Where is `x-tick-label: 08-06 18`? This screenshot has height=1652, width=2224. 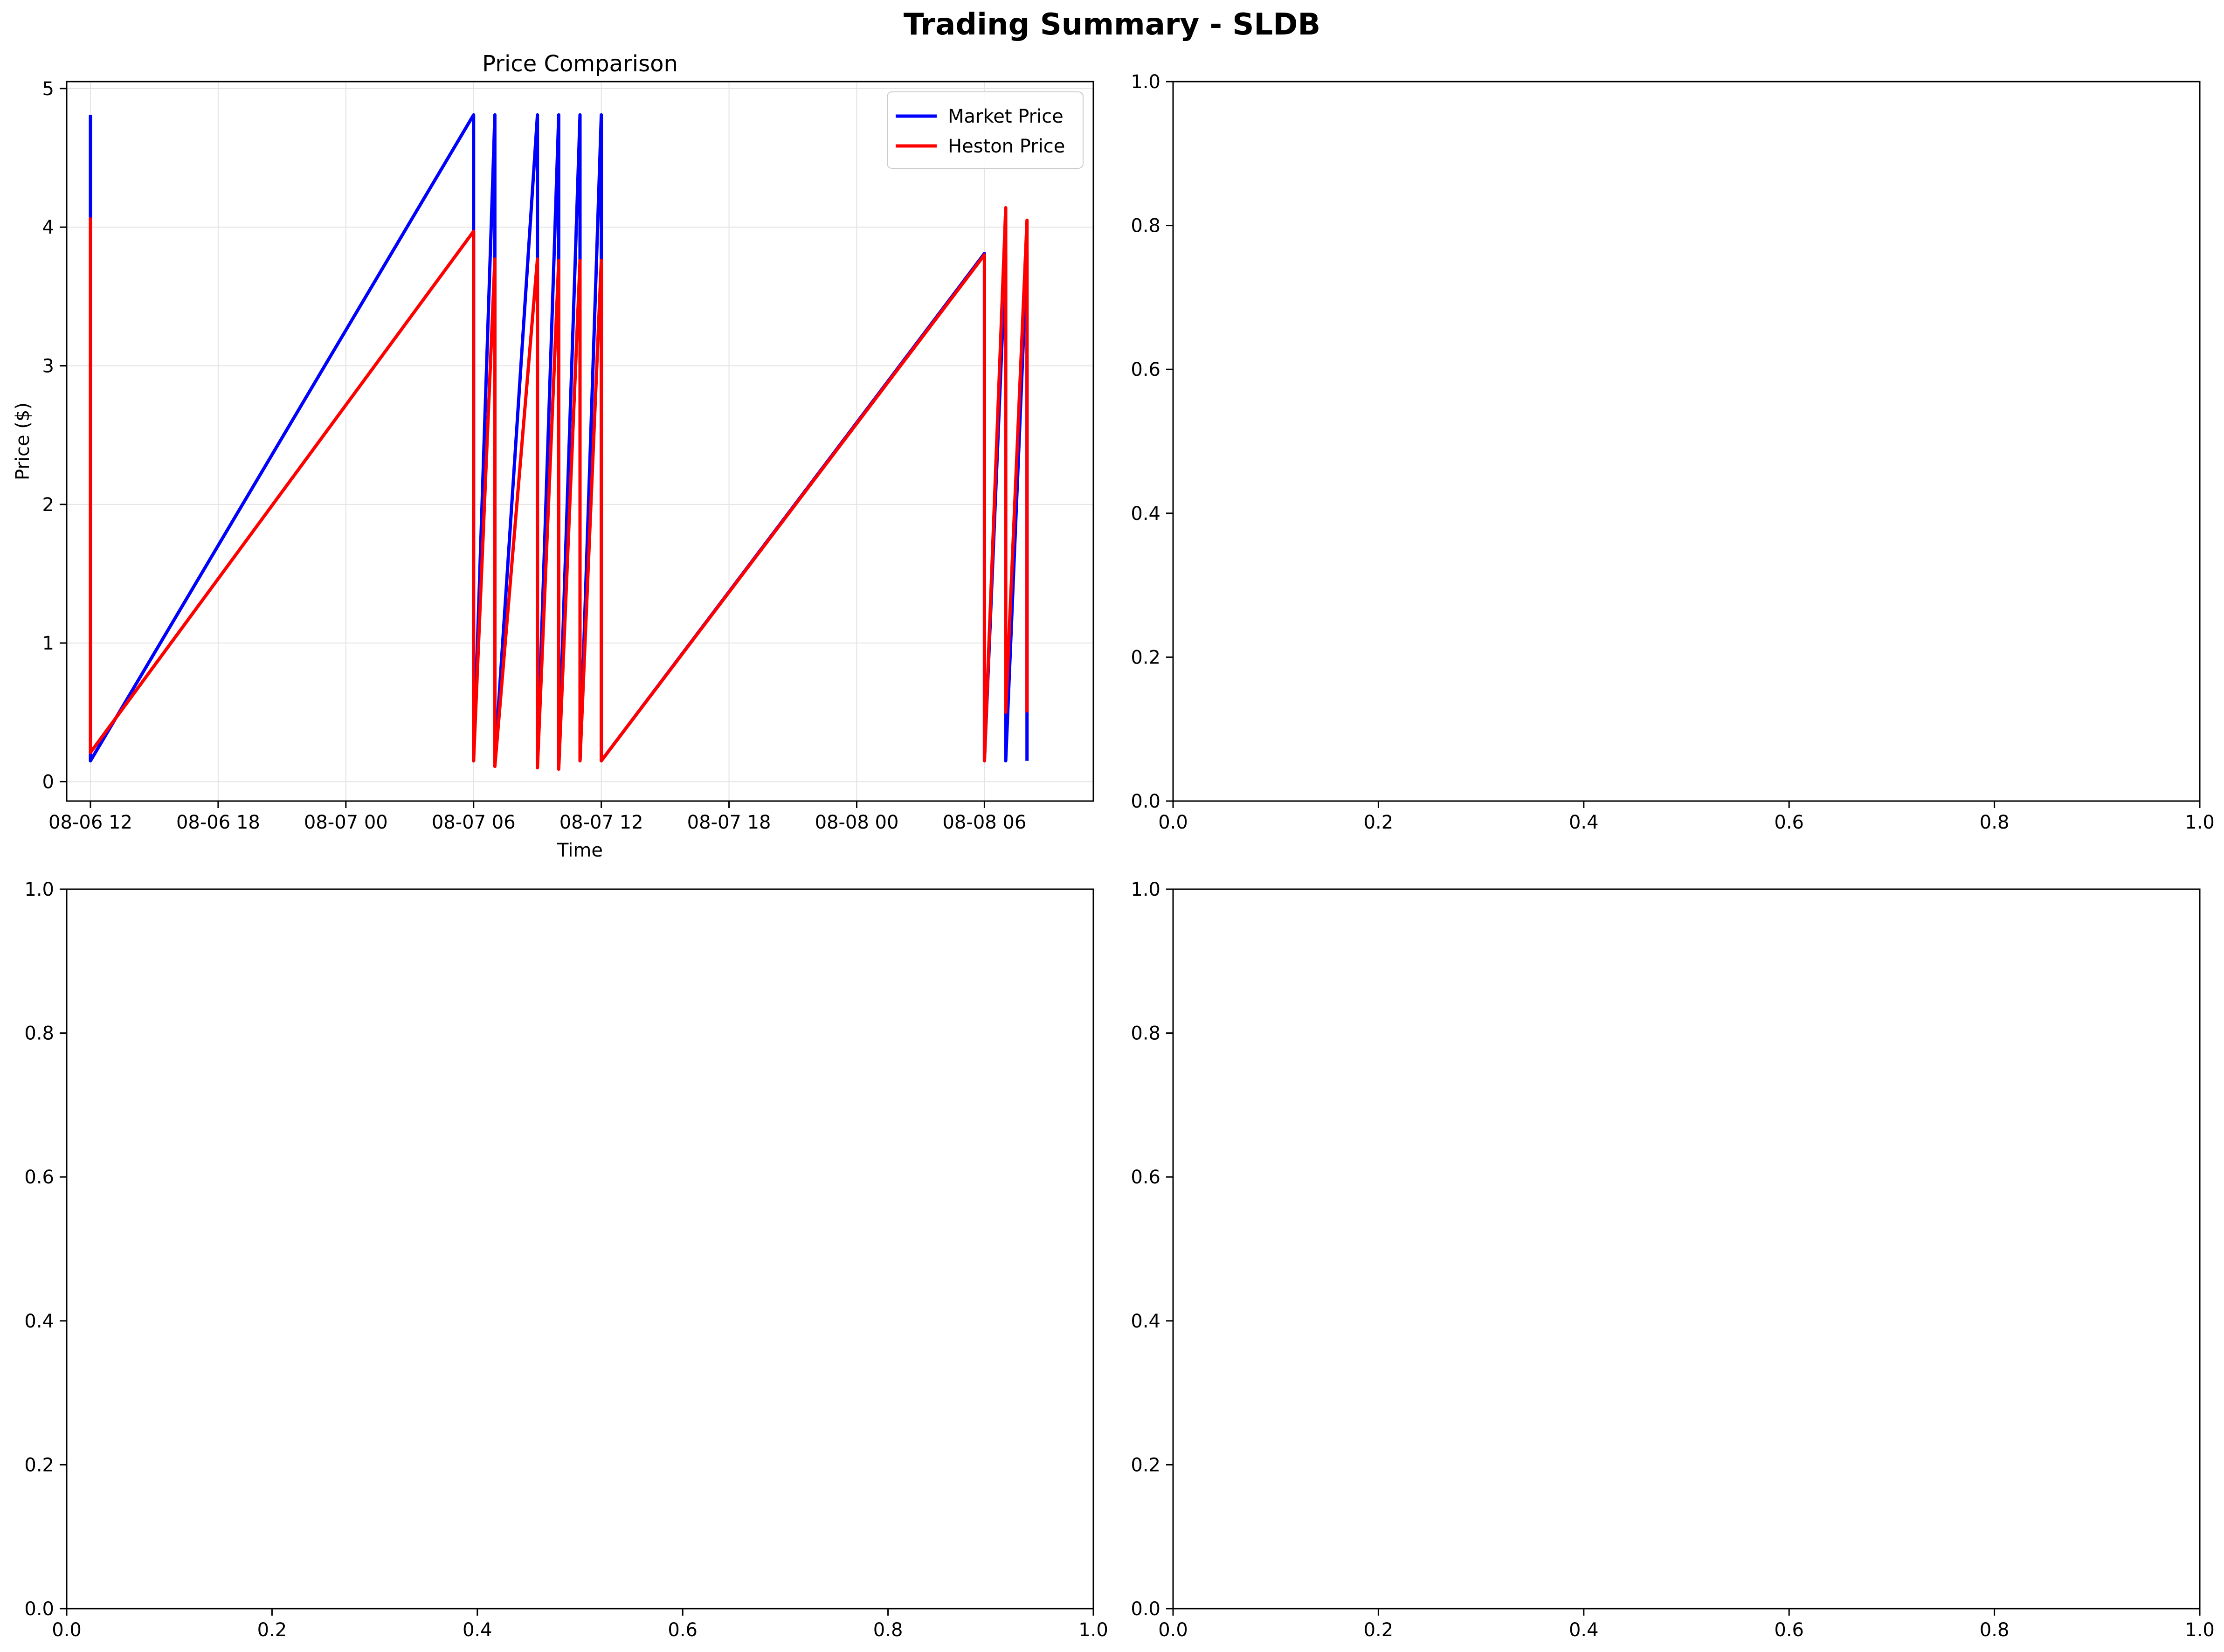
x-tick-label: 08-06 18 is located at coordinates (218, 822).